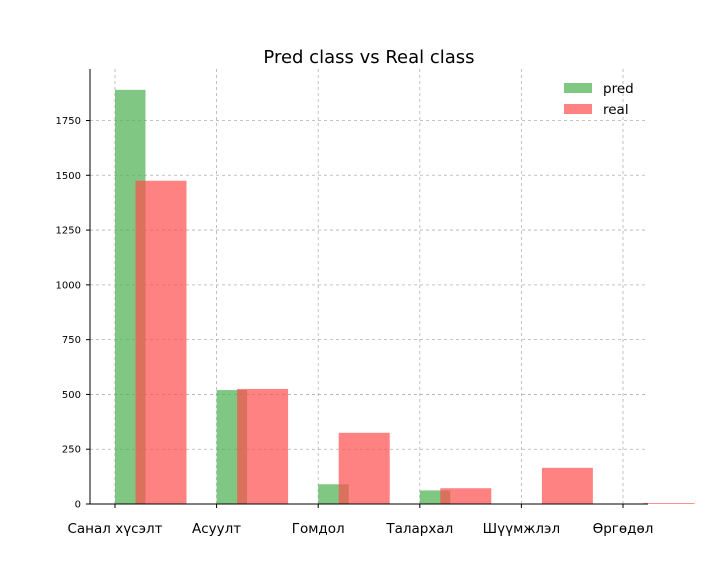 The width and height of the screenshot is (720, 580). Describe the element at coordinates (71, 340) in the screenshot. I see `y-tick-label: 750` at that location.